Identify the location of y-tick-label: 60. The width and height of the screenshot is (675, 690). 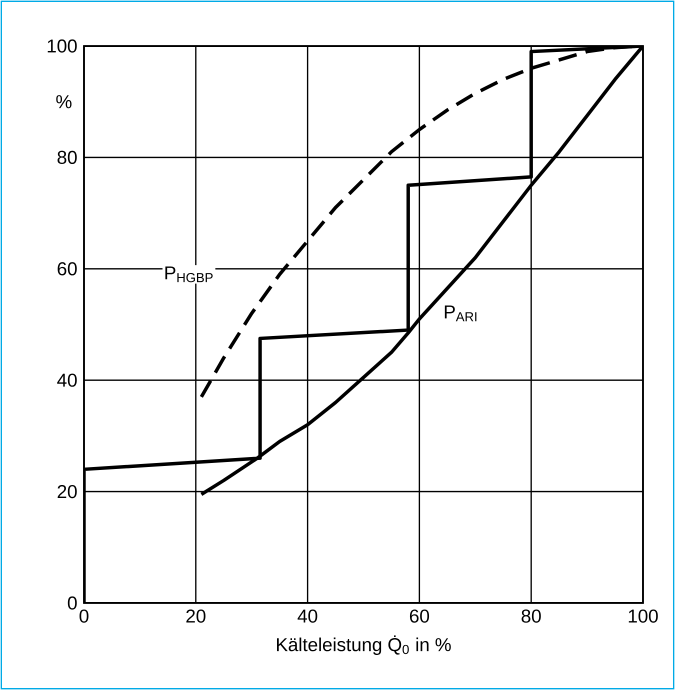
(67, 269).